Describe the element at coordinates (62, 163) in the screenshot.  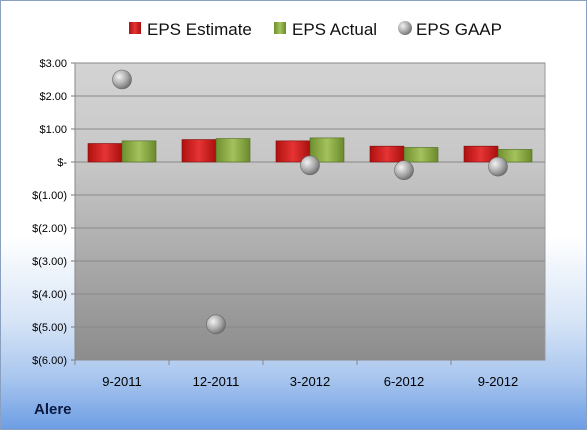
I see `y-tick-label: $-` at that location.